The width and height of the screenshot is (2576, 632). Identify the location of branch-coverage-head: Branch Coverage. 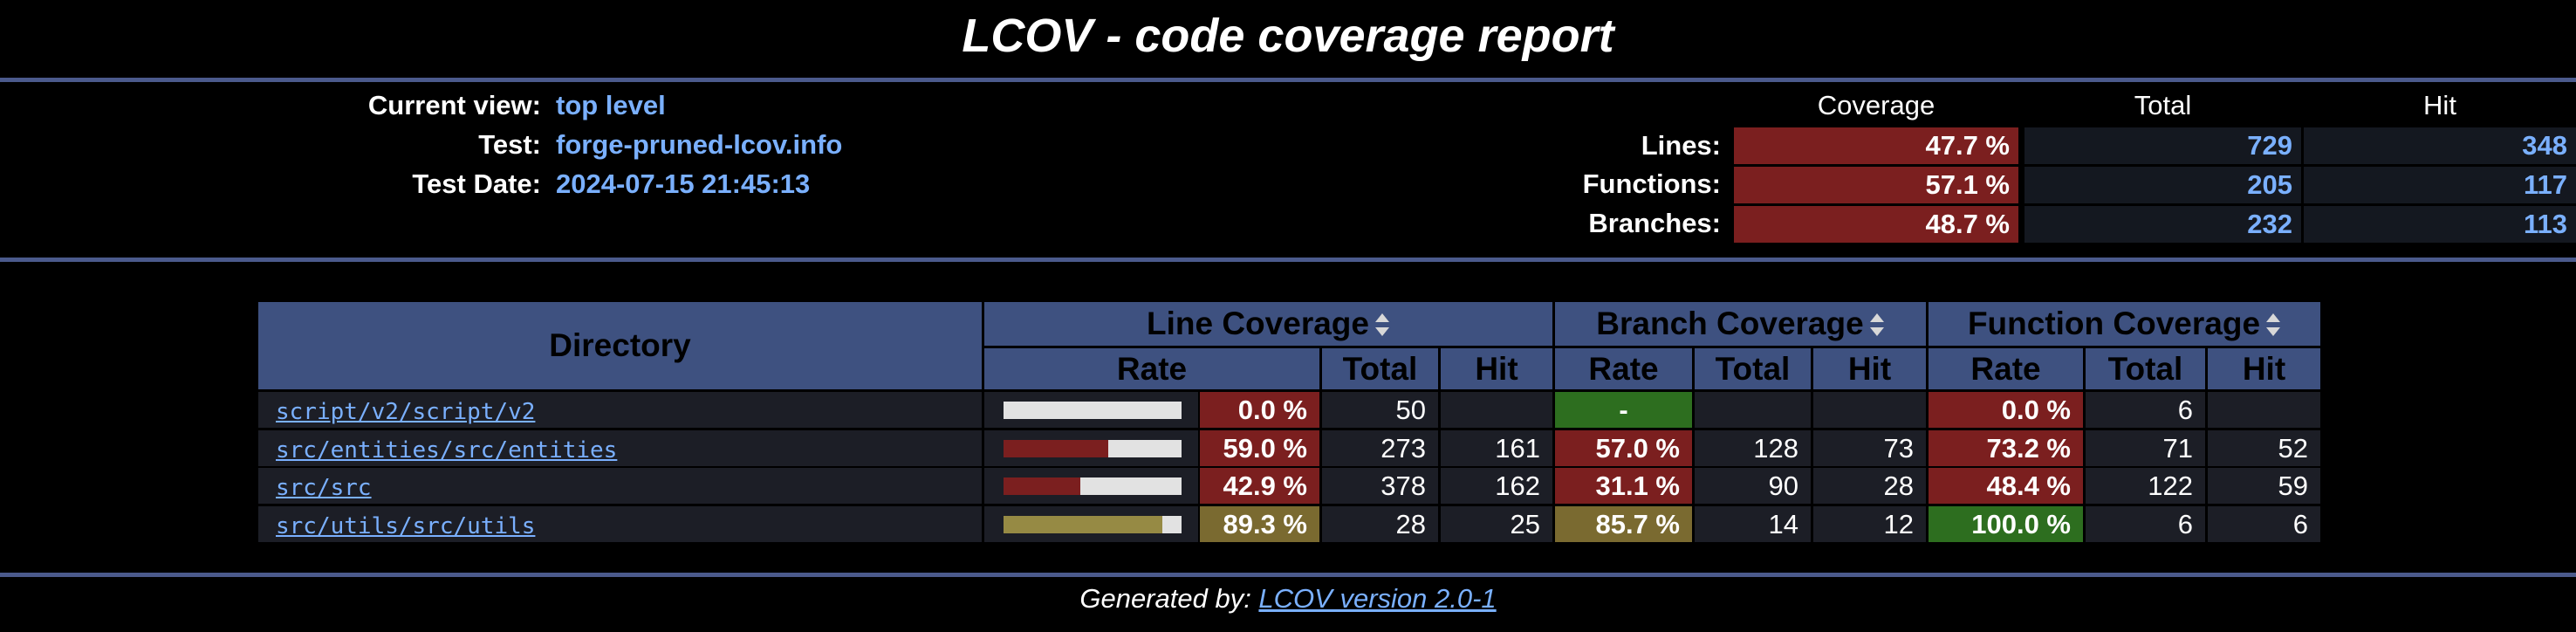
(1740, 324).